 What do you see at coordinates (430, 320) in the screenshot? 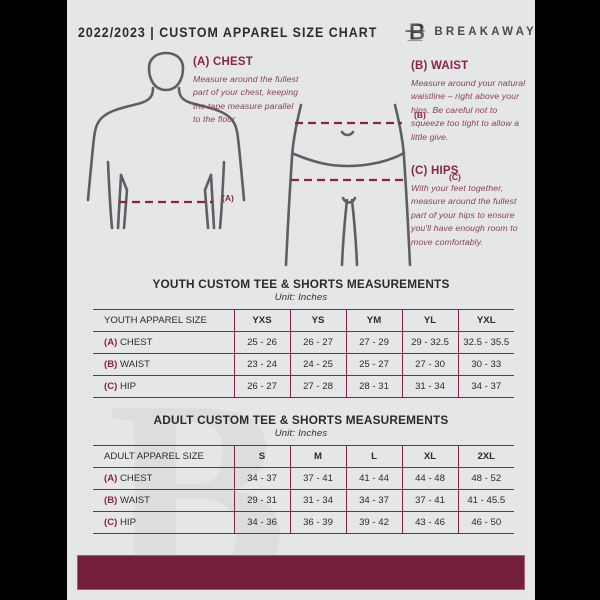
I see `youth-col-3: YL` at bounding box center [430, 320].